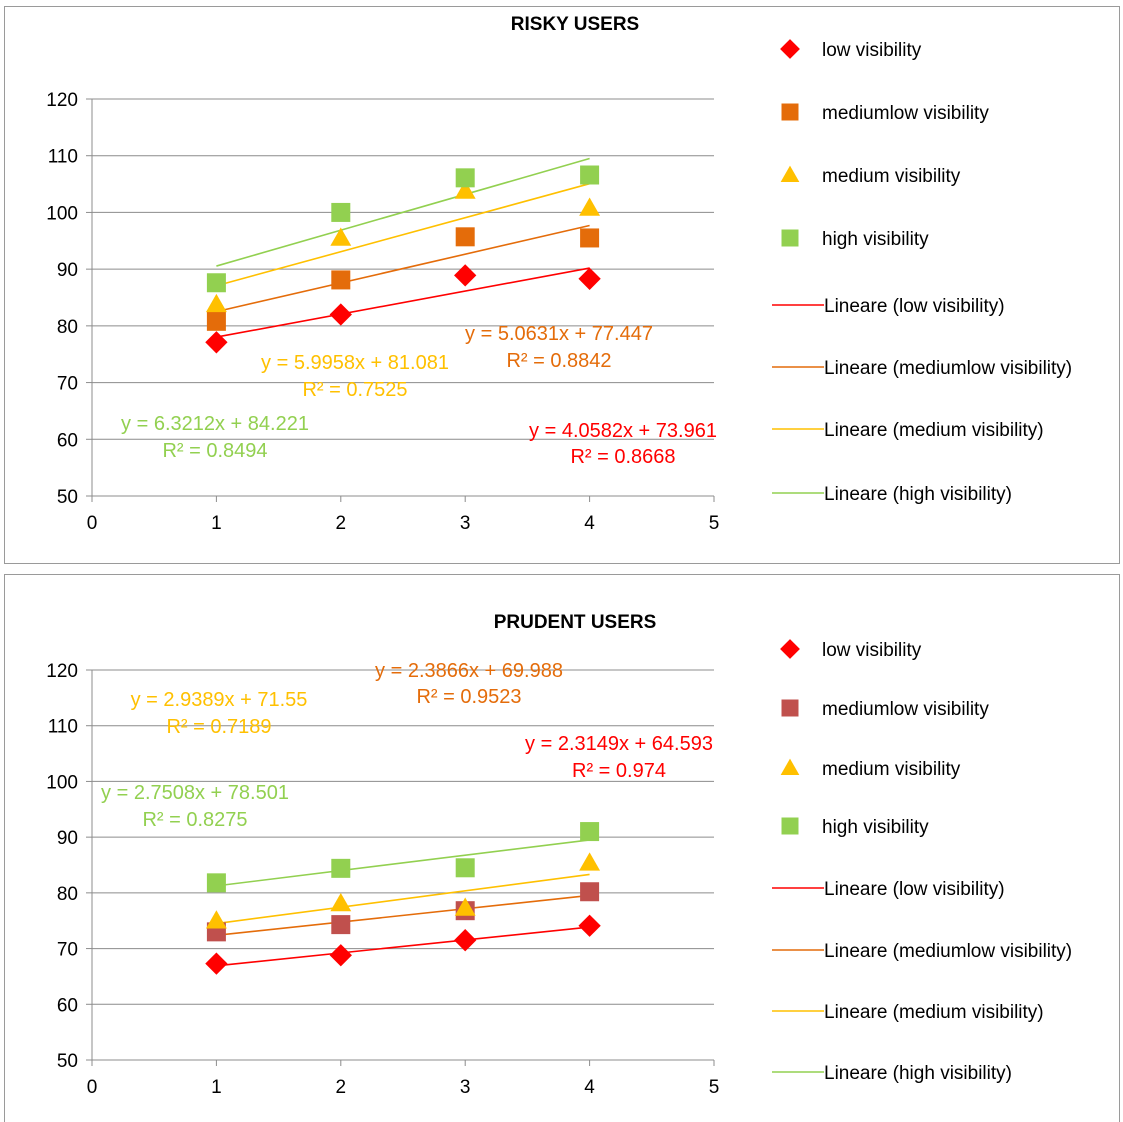 The width and height of the screenshot is (1123, 1122). Describe the element at coordinates (619, 771) in the screenshot. I see `trend-r2: R² = 0.974` at that location.